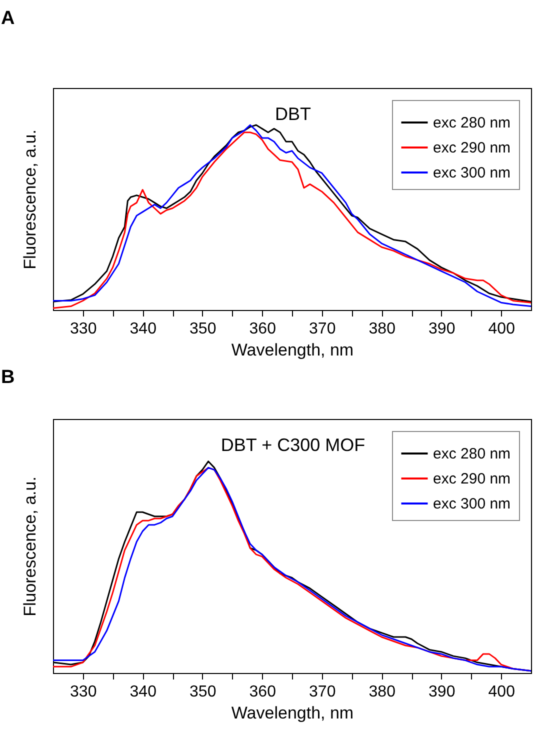 This screenshot has height=737, width=533. Describe the element at coordinates (8, 377) in the screenshot. I see `chart-title: B` at that location.